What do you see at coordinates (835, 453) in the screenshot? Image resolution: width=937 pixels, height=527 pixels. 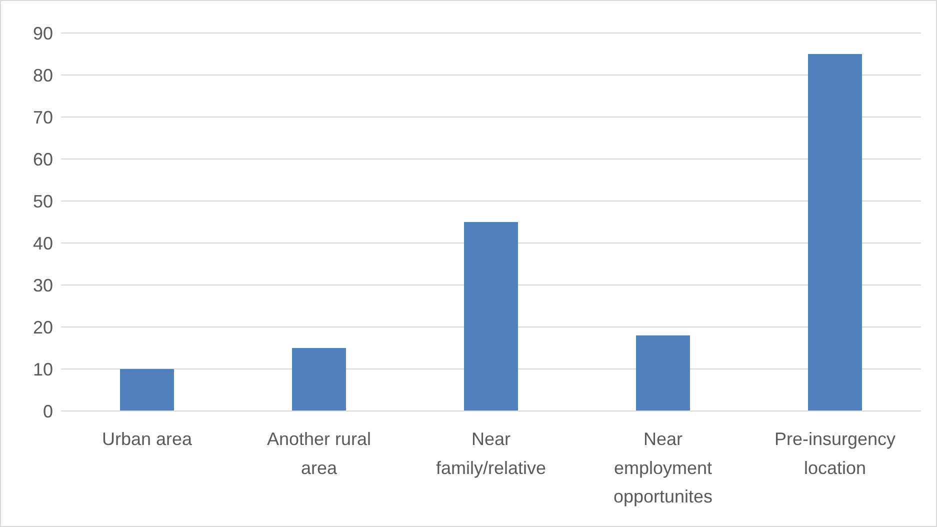 I see `x-tick-label: Pre-insurgency location` at bounding box center [835, 453].